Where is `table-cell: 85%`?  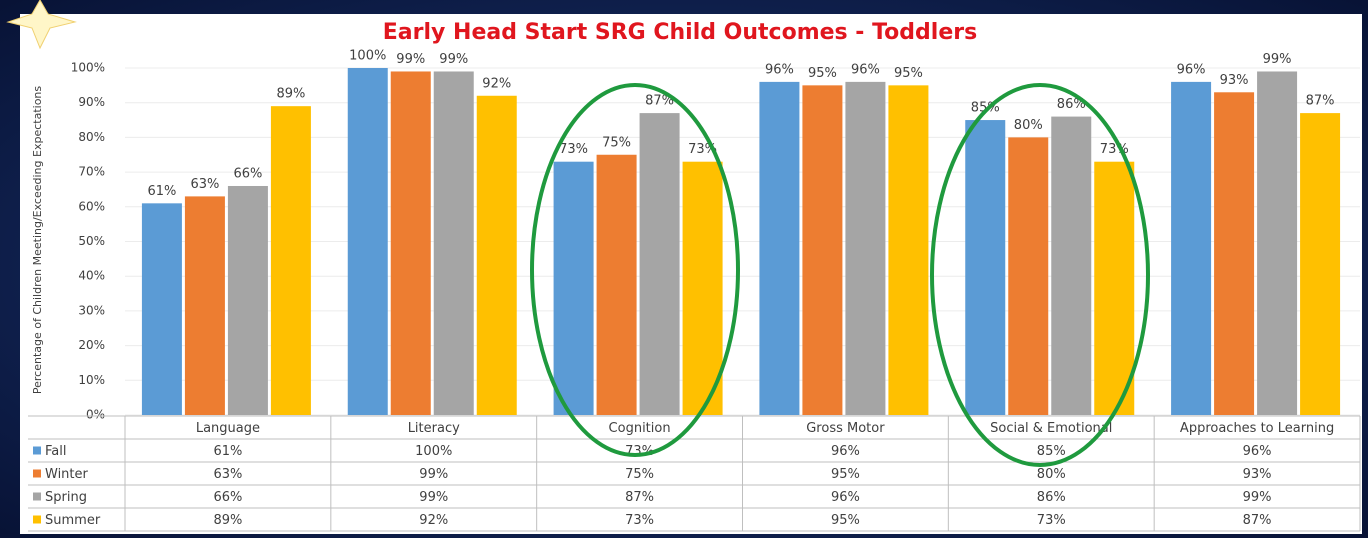 table-cell: 85% is located at coordinates (1051, 451).